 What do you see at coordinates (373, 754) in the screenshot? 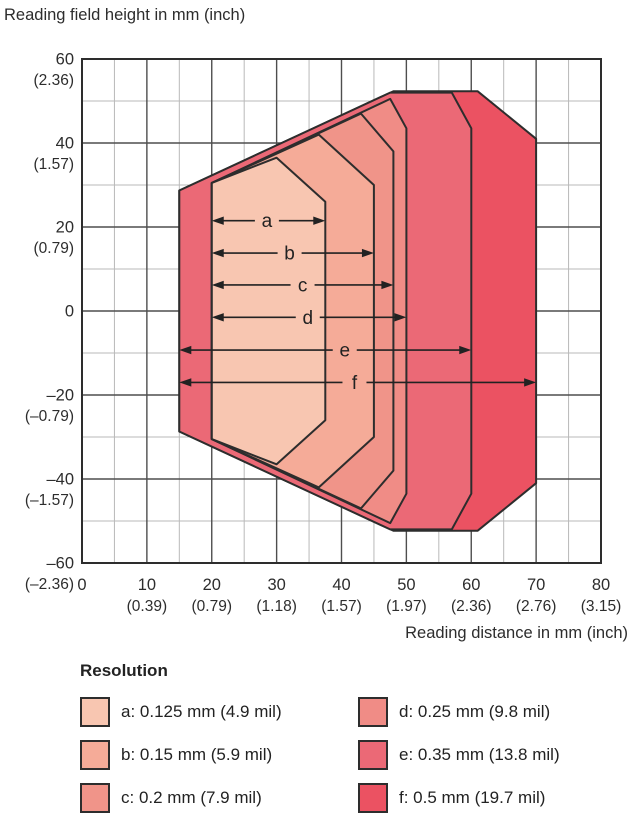
I see `legend-swatch-e` at bounding box center [373, 754].